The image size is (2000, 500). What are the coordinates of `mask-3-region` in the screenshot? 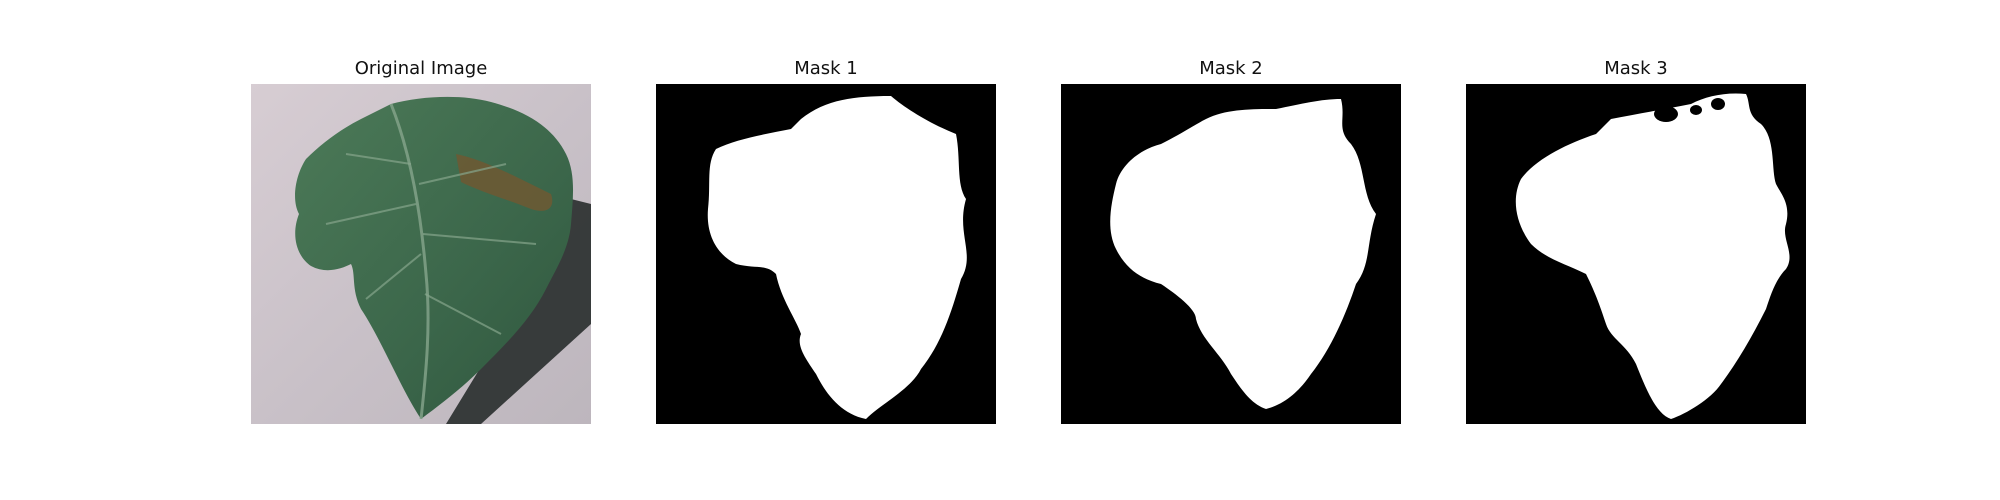 It's located at (1652, 256).